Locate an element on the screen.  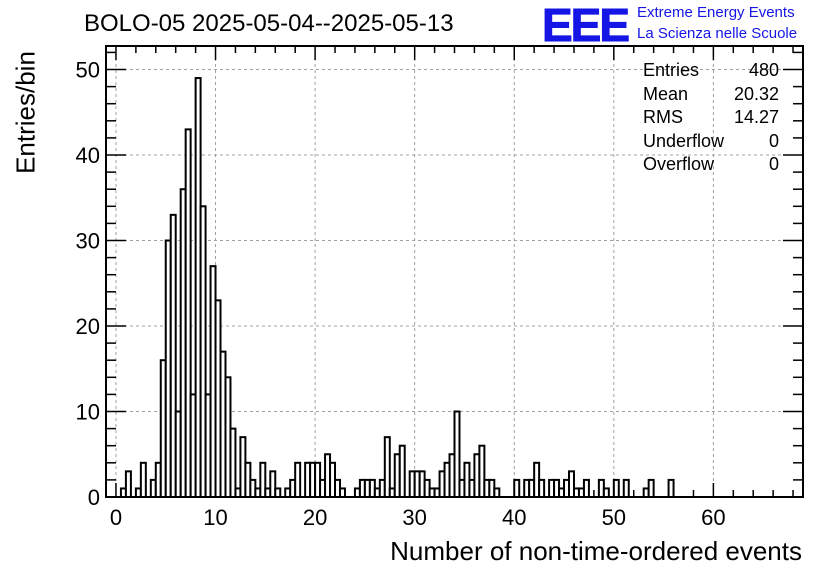
stat-label: Underflow is located at coordinates (684, 140).